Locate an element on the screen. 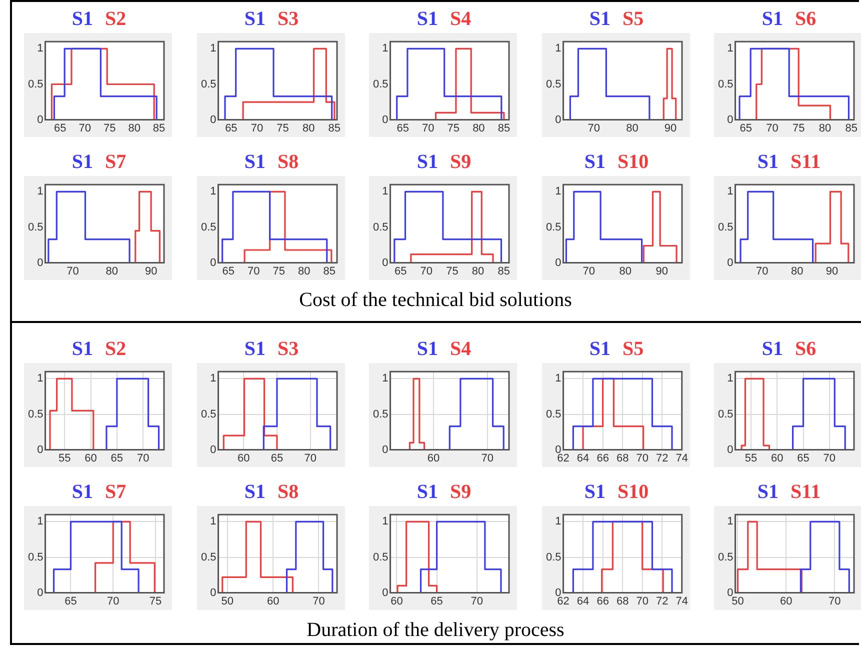  series-label: S9 is located at coordinates (461, 492).